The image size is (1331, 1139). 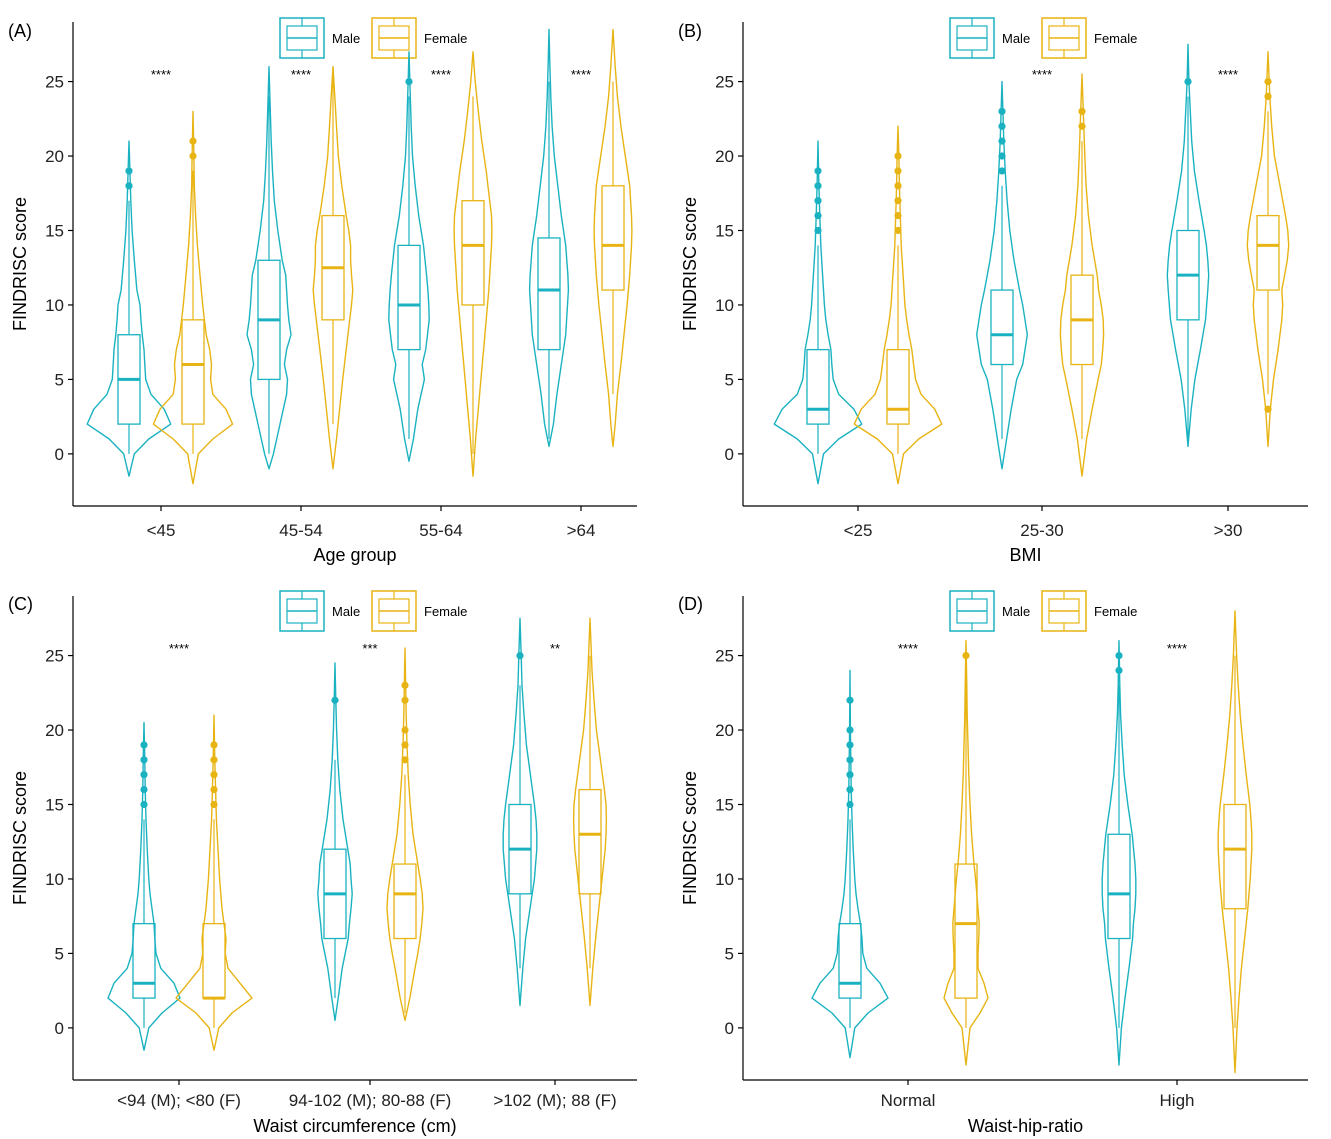 What do you see at coordinates (690, 604) in the screenshot?
I see `panel-label: (D)` at bounding box center [690, 604].